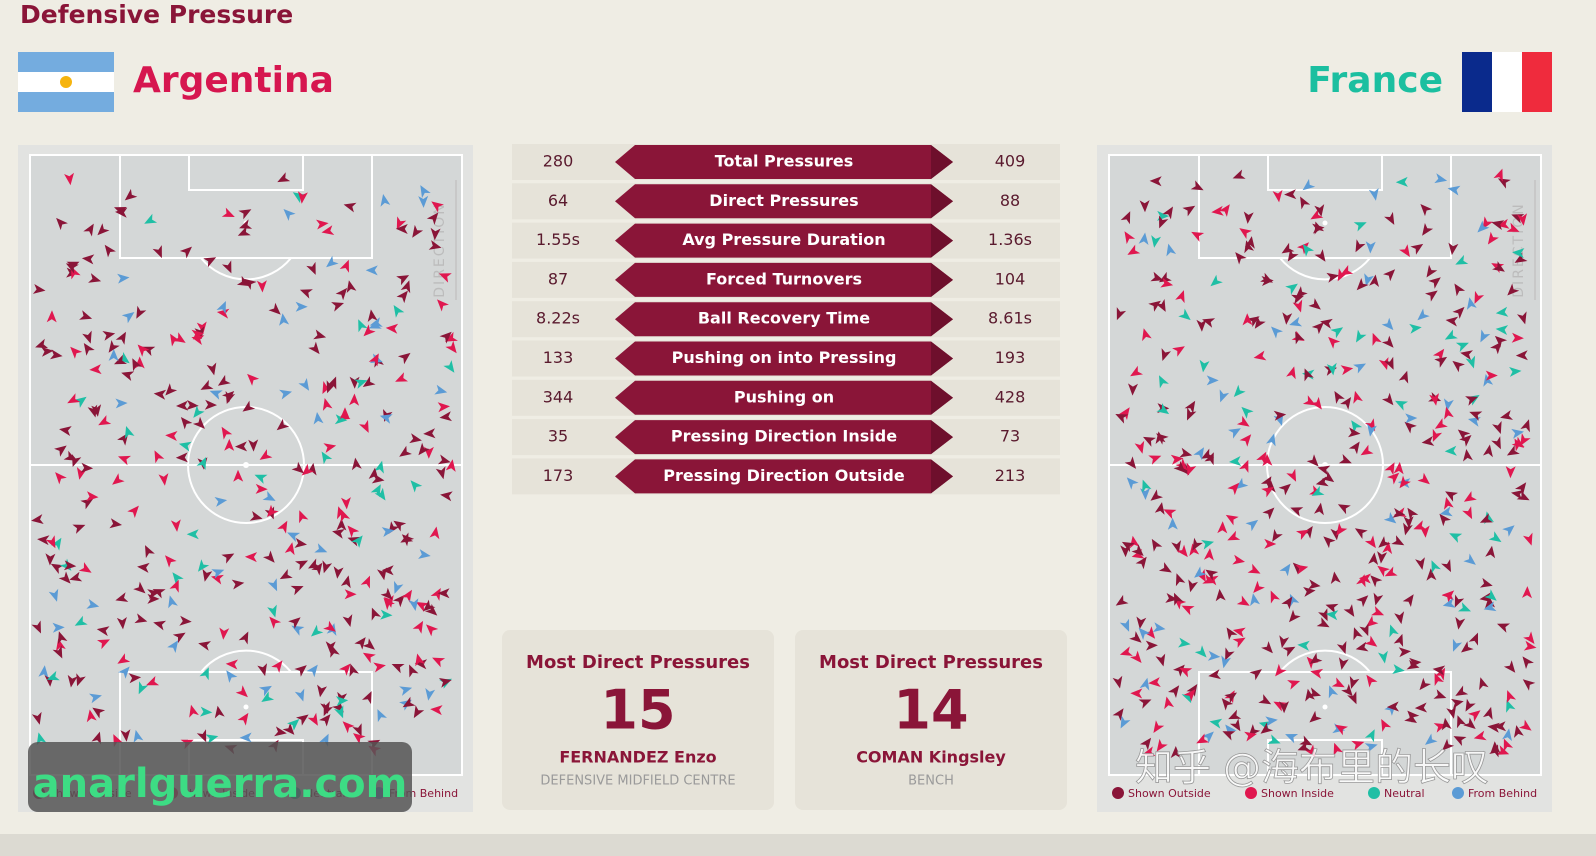 The height and width of the screenshot is (856, 1596). What do you see at coordinates (1312, 768) in the screenshot?
I see `watermark: 知乎 @海布里的长叹` at bounding box center [1312, 768].